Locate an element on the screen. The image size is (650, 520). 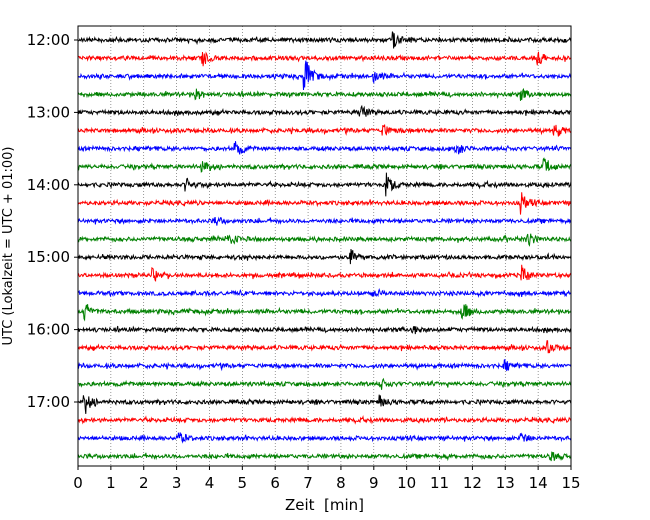
y-tick-label: 15:00 is located at coordinates (48, 257).